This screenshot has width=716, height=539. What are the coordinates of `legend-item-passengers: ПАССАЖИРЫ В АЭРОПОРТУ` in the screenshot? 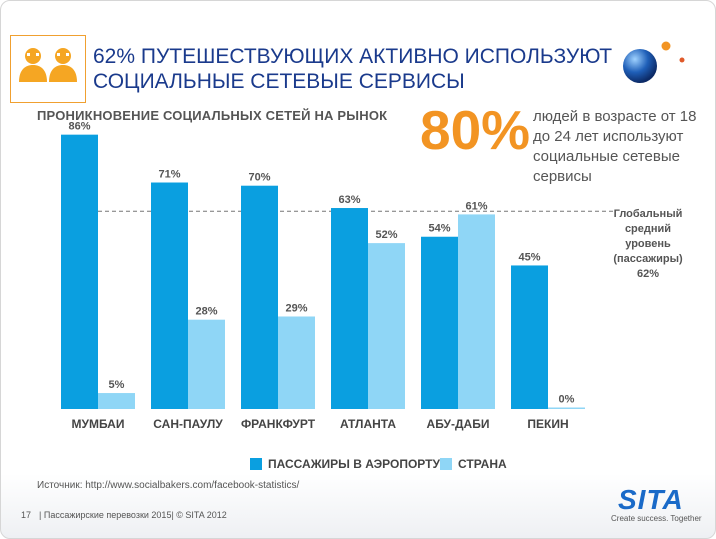 It's located at (345, 464).